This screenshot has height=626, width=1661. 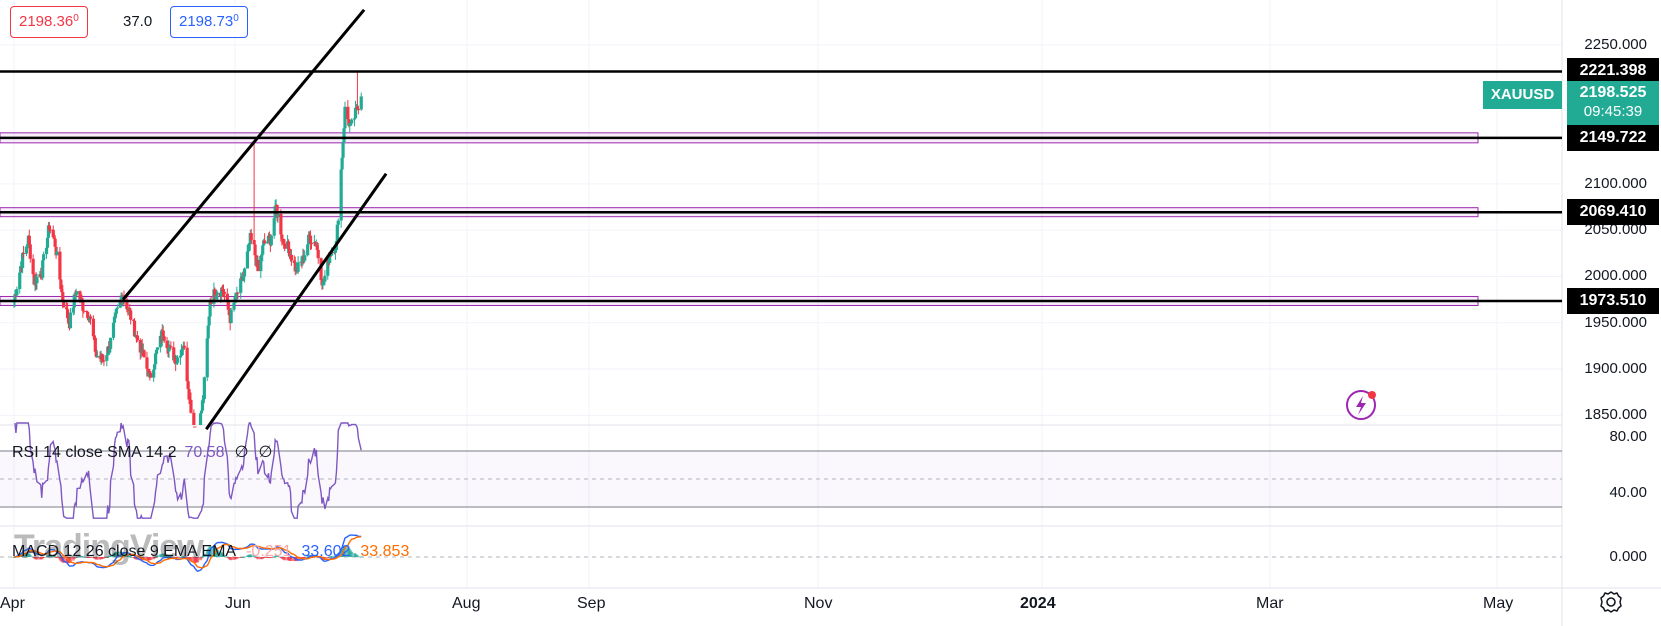 I want to click on level-price-tag: 2069.410, so click(x=1613, y=212).